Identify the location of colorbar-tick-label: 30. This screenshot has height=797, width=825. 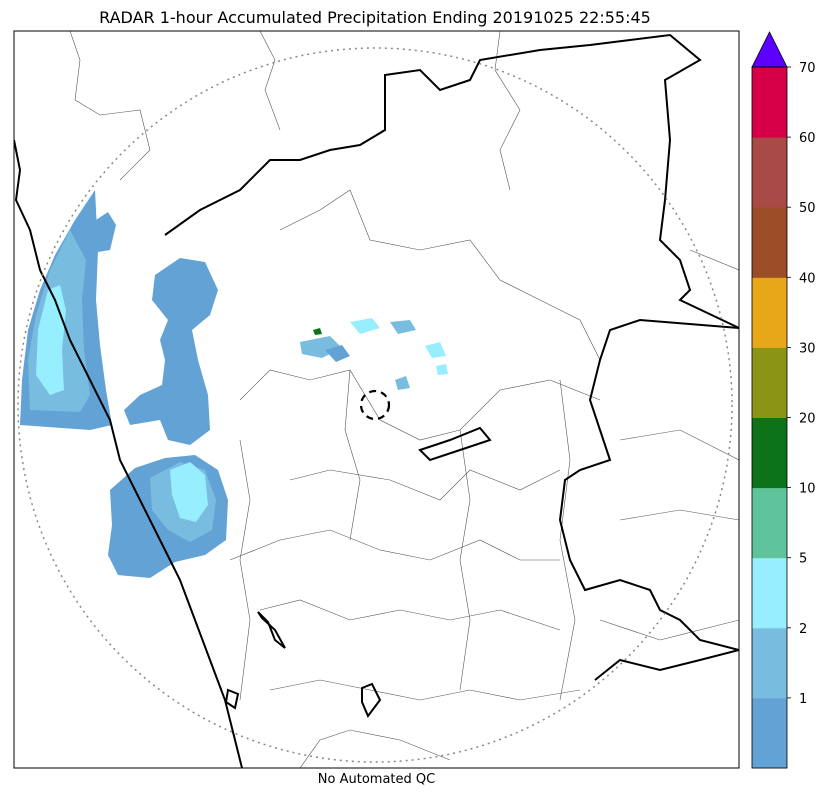
(807, 348).